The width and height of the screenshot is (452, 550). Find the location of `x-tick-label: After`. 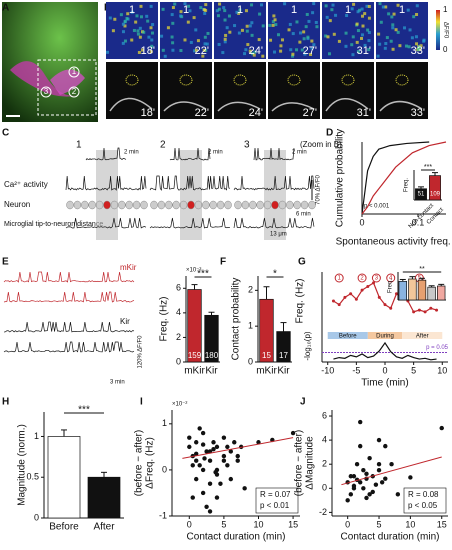

x-tick-label: After is located at coordinates (104, 527).